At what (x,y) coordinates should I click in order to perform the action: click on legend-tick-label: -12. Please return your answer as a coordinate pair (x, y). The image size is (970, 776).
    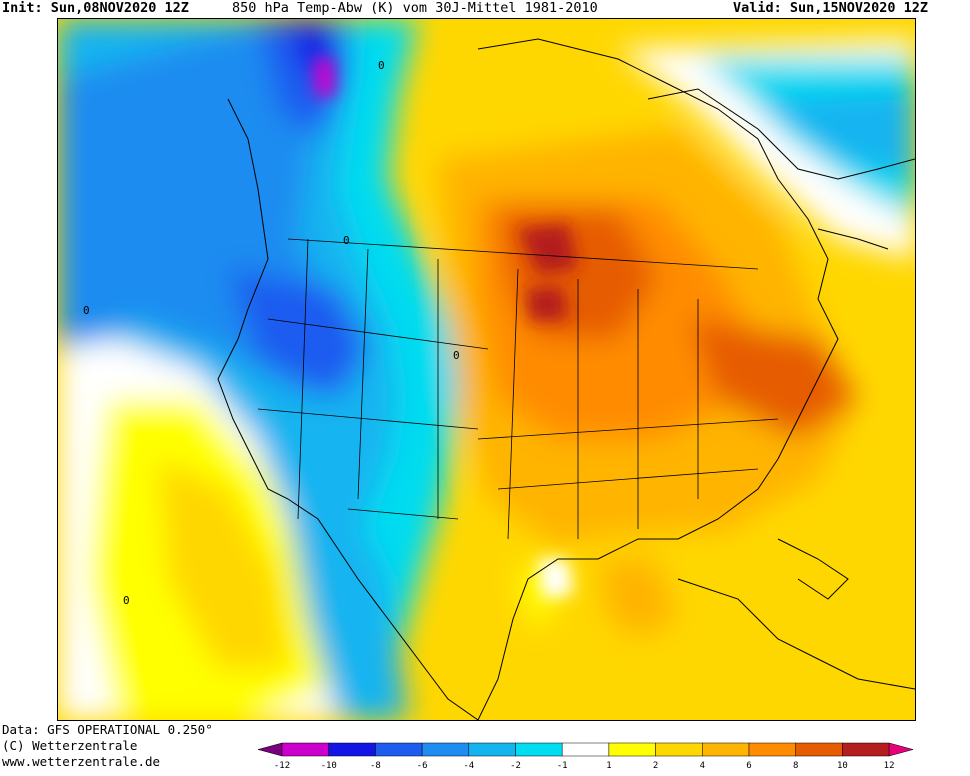
    Looking at the image, I should click on (282, 766).